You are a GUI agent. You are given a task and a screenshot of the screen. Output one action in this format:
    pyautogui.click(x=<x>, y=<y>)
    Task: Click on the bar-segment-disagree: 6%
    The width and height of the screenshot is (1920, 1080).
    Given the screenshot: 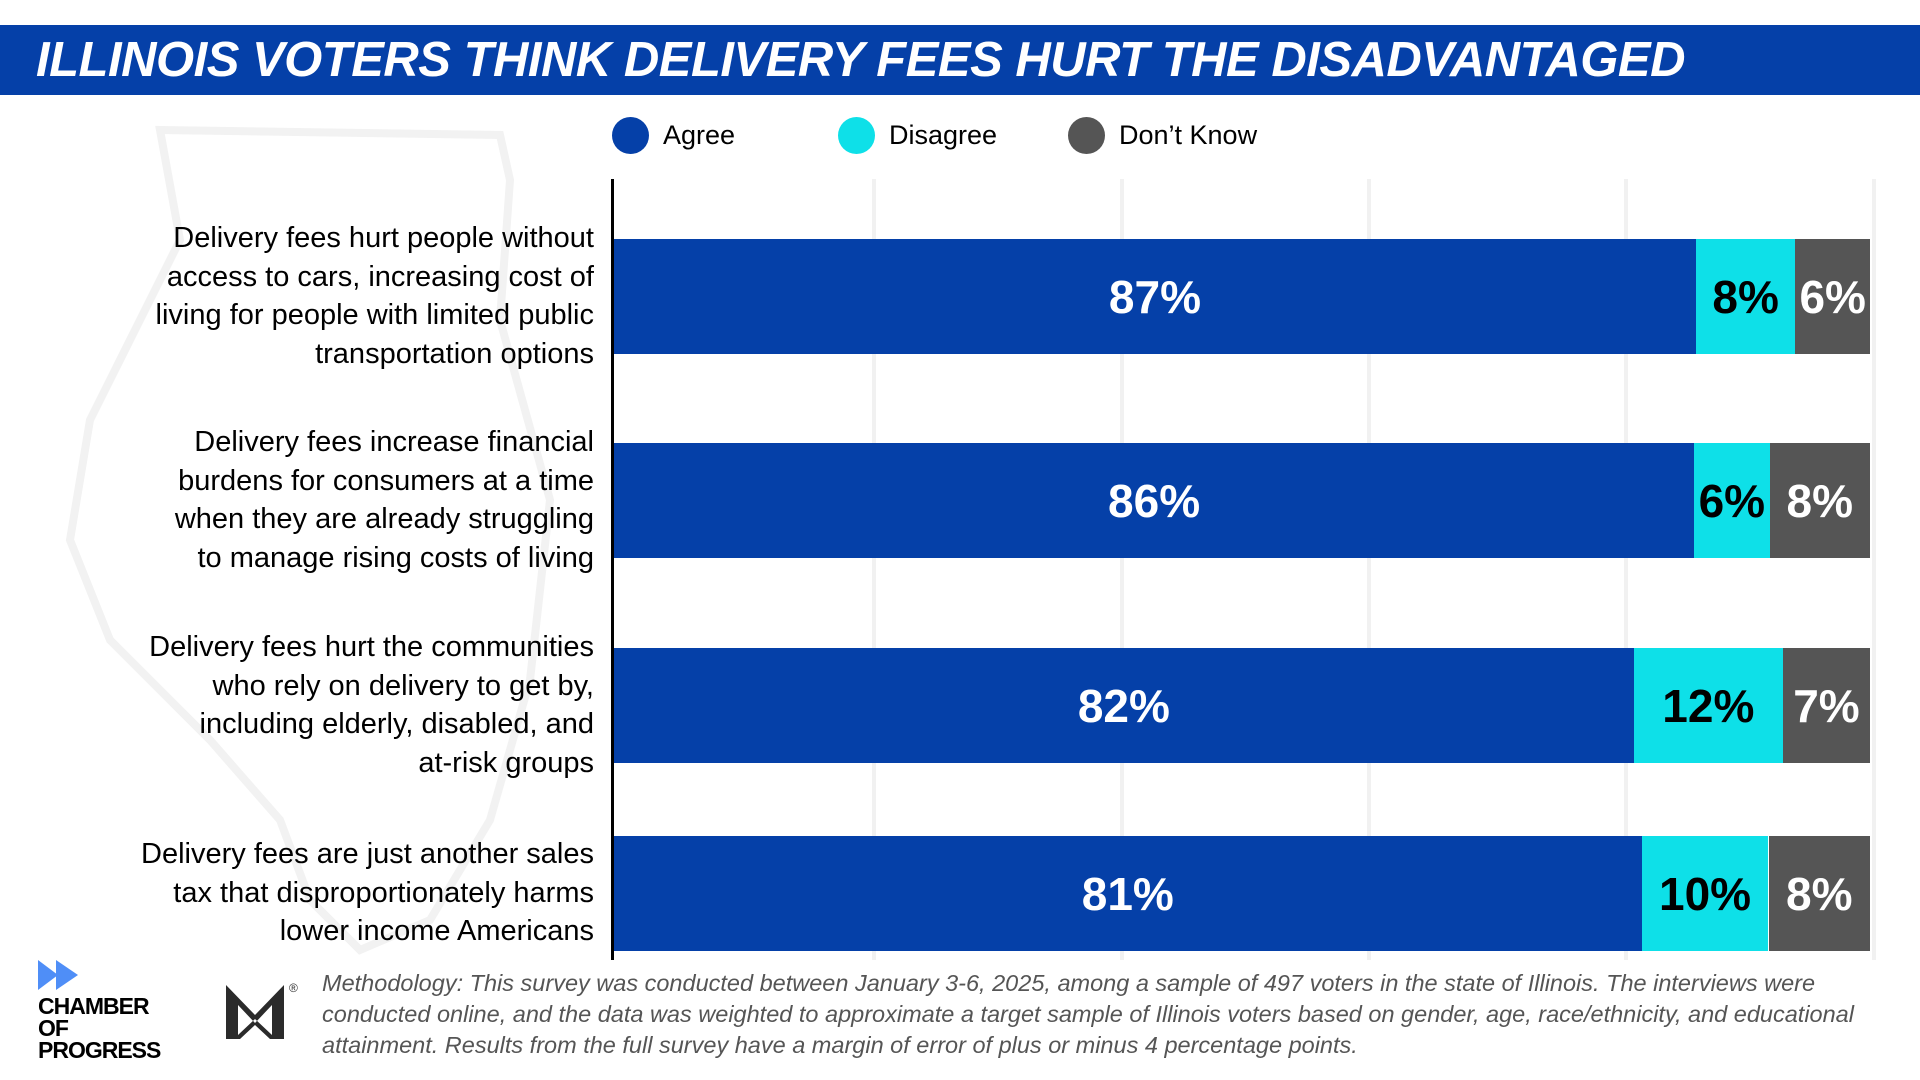 What is the action you would take?
    pyautogui.click(x=1732, y=500)
    